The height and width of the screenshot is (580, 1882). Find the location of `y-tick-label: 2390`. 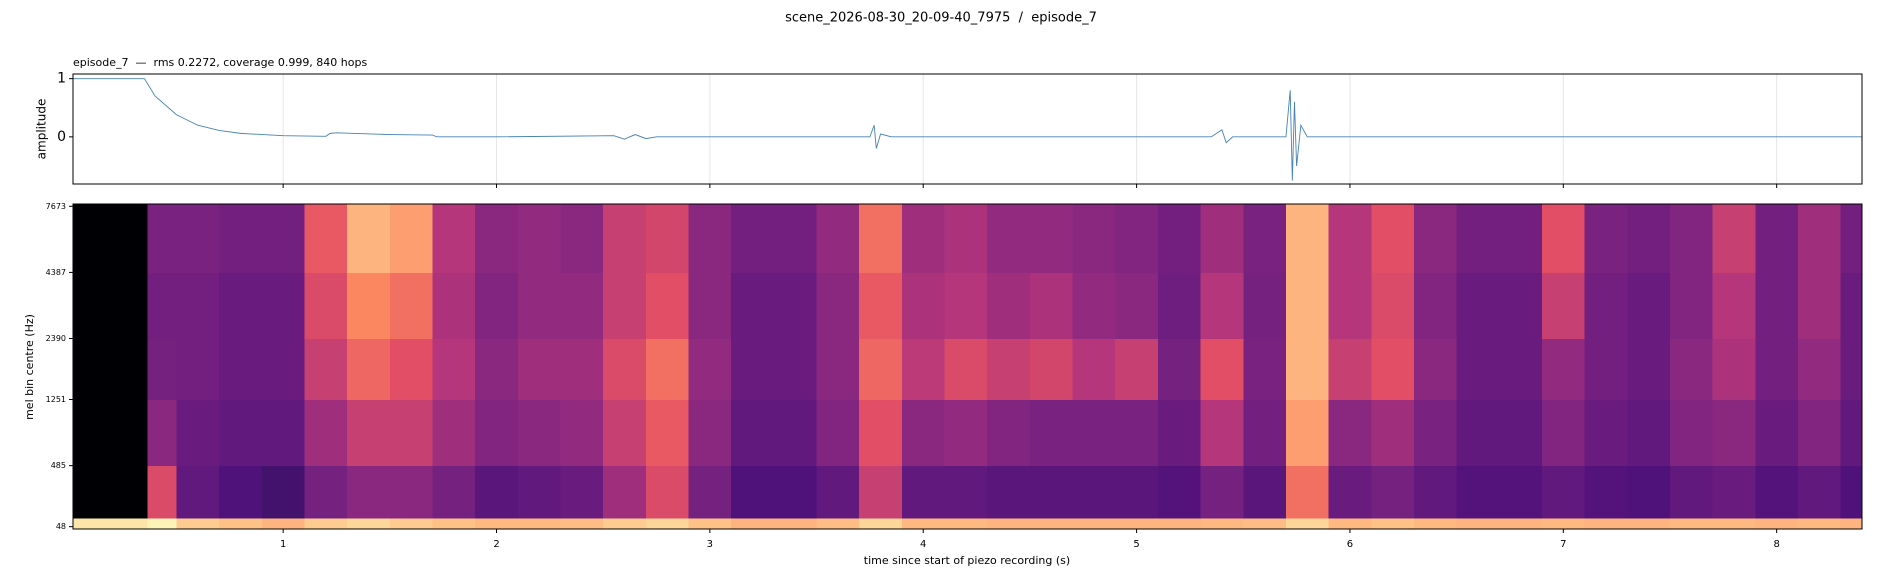

y-tick-label: 2390 is located at coordinates (56, 338).